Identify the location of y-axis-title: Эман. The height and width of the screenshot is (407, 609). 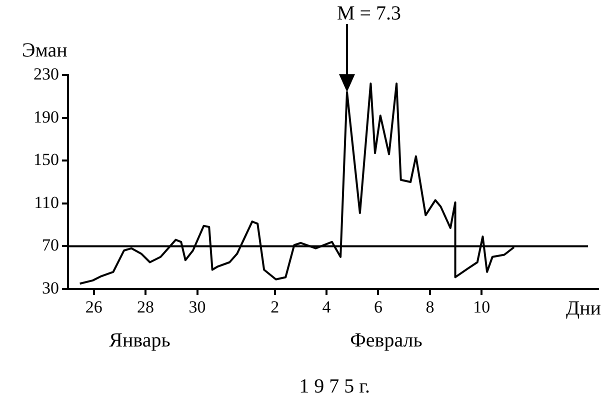
(45, 50).